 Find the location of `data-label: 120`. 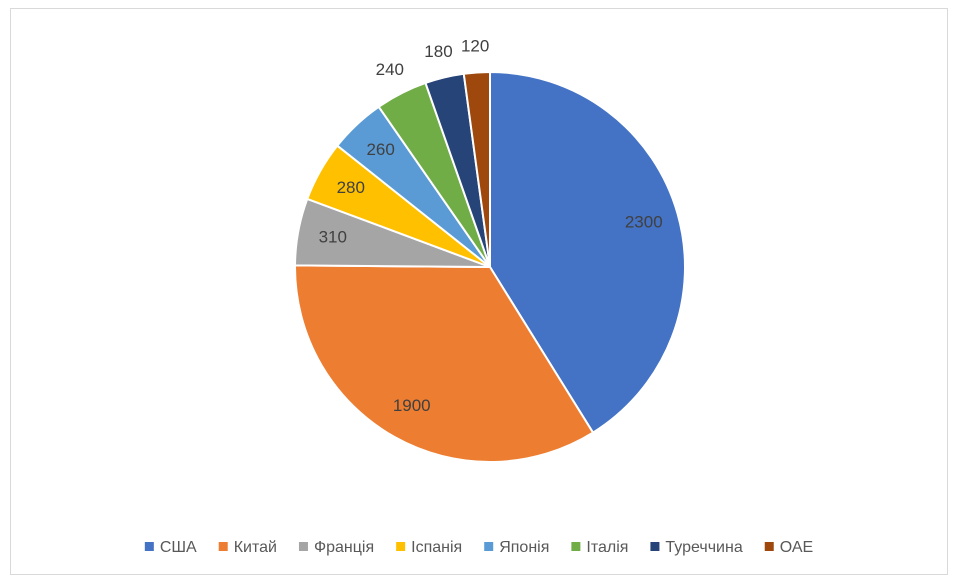

data-label: 120 is located at coordinates (475, 46).